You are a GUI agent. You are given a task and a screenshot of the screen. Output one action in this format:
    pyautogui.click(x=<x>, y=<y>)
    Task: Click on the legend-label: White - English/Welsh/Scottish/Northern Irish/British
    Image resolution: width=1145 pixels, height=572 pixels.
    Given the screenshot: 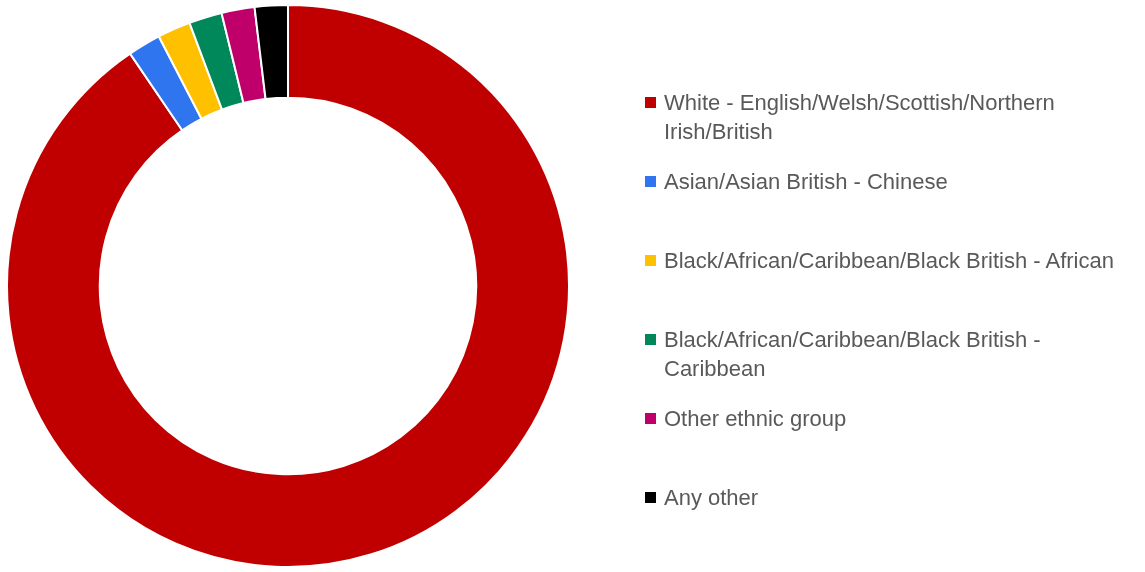 What is the action you would take?
    pyautogui.click(x=860, y=117)
    